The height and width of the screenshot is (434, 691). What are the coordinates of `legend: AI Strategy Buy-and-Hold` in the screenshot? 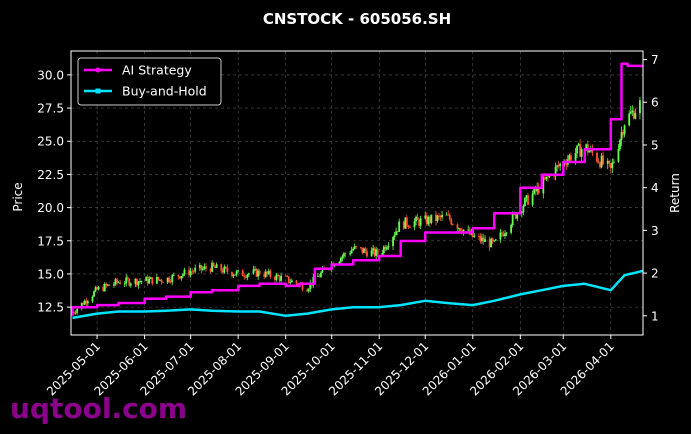 It's located at (149, 81).